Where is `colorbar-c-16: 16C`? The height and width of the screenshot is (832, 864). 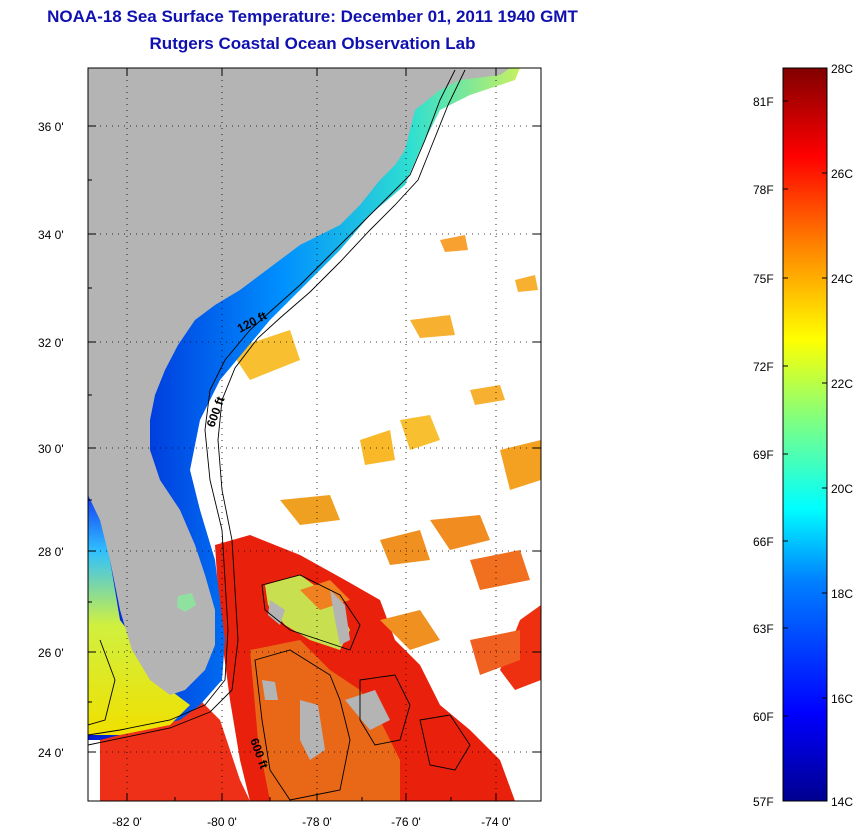
colorbar-c-16: 16C is located at coordinates (842, 699).